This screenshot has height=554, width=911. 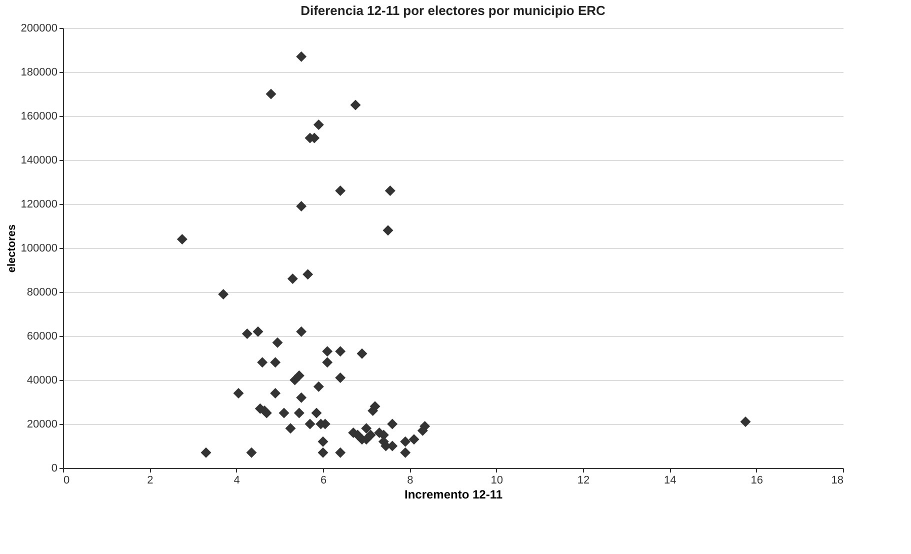 I want to click on x-tick-label: 16, so click(x=756, y=480).